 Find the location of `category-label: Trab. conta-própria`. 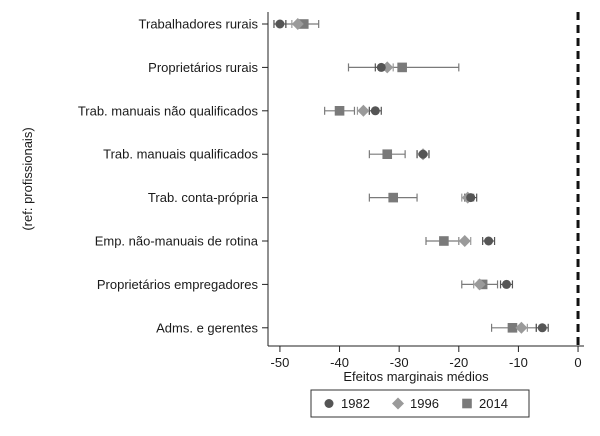

category-label: Trab. conta-própria is located at coordinates (203, 197).